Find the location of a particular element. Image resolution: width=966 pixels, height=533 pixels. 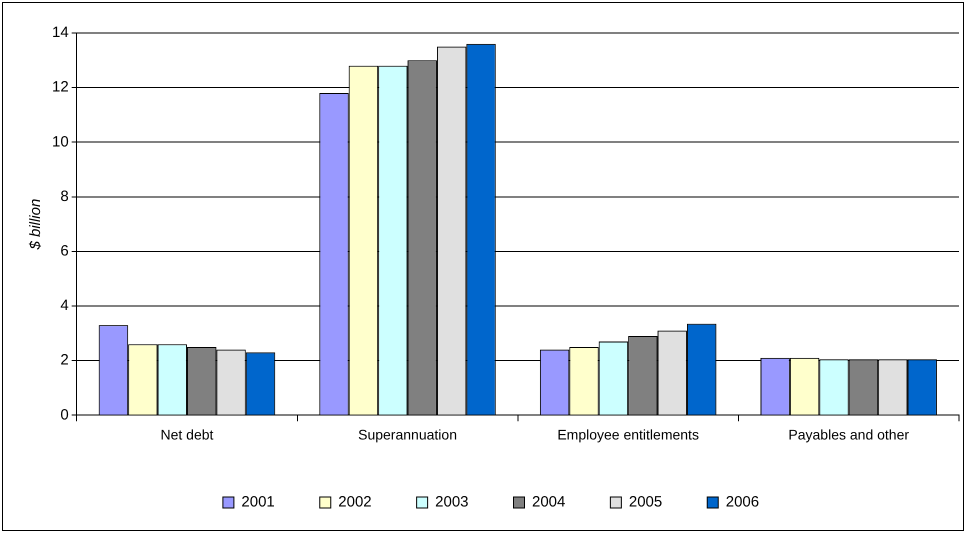

y-tick-label: 10 is located at coordinates (60, 141).